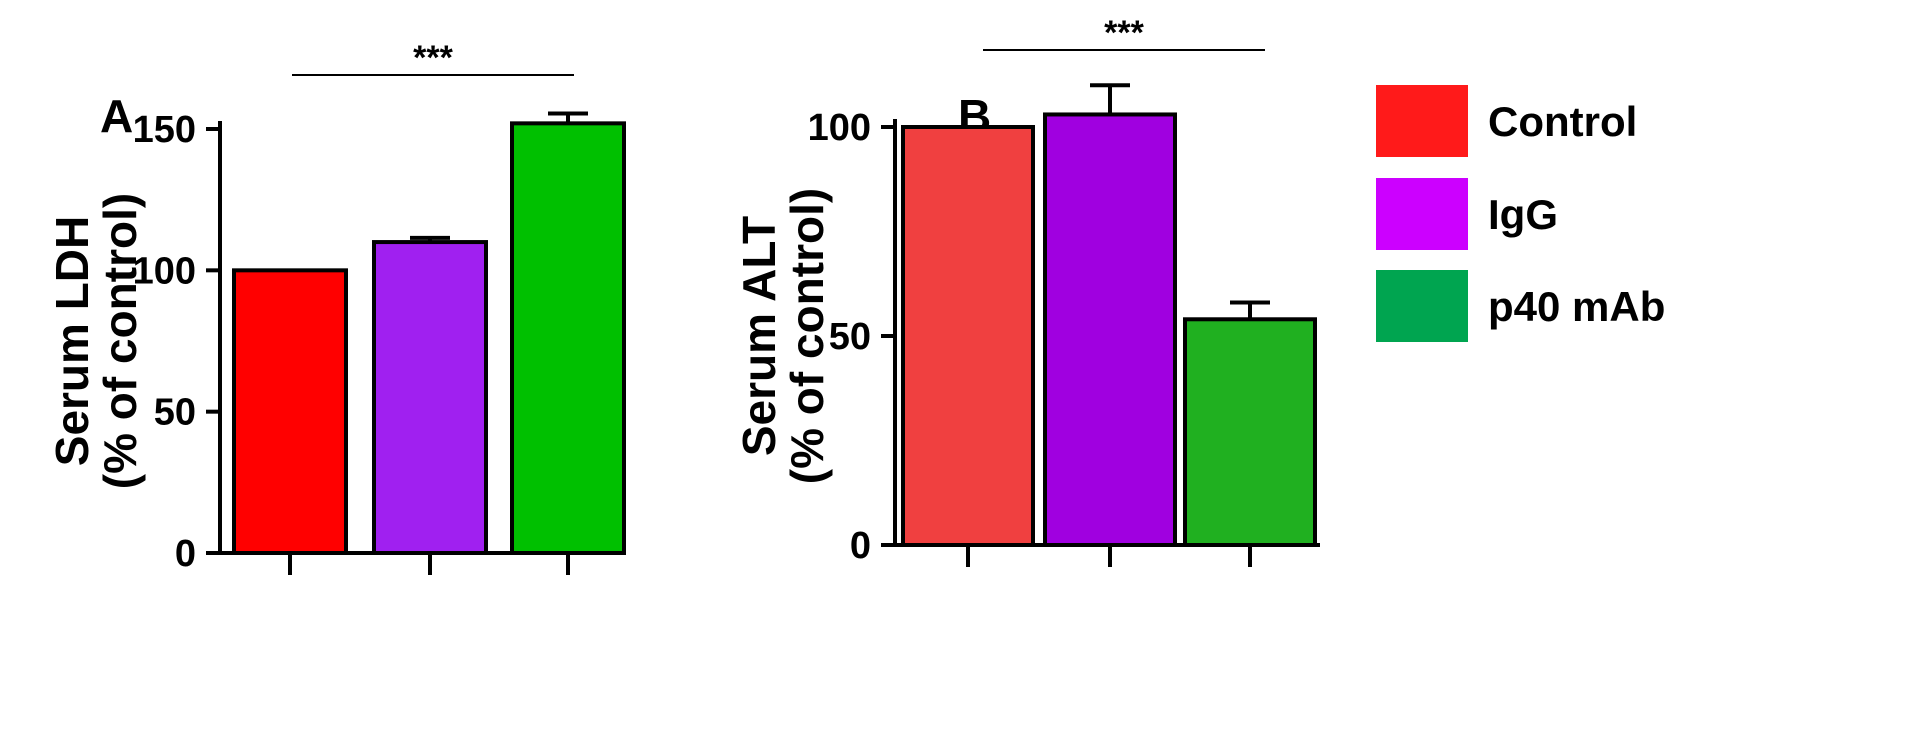  Describe the element at coordinates (1422, 214) in the screenshot. I see `legend-swatch-igg` at that location.